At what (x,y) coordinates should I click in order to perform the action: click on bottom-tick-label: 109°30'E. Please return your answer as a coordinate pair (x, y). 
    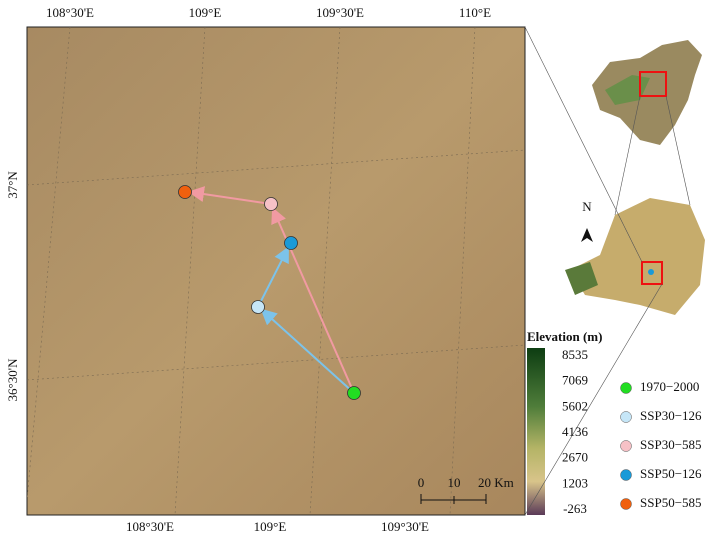
    Looking at the image, I should click on (405, 526).